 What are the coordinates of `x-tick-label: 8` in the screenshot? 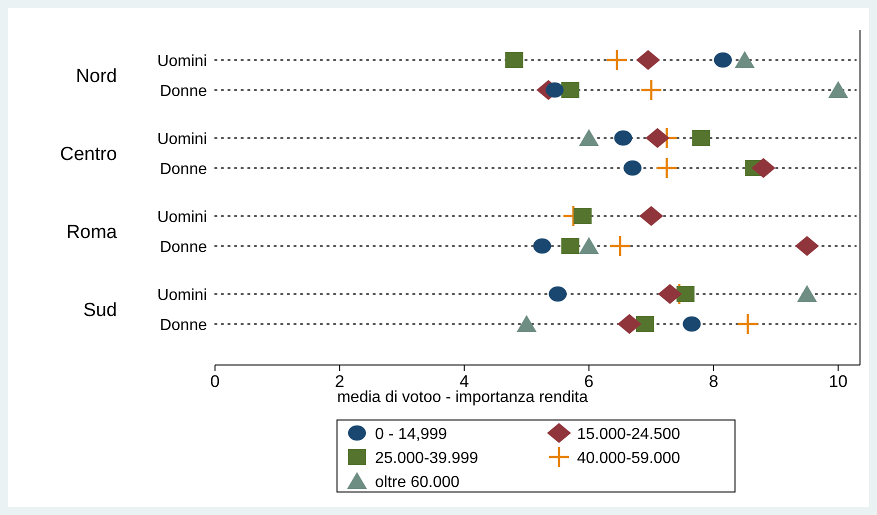 It's located at (713, 381).